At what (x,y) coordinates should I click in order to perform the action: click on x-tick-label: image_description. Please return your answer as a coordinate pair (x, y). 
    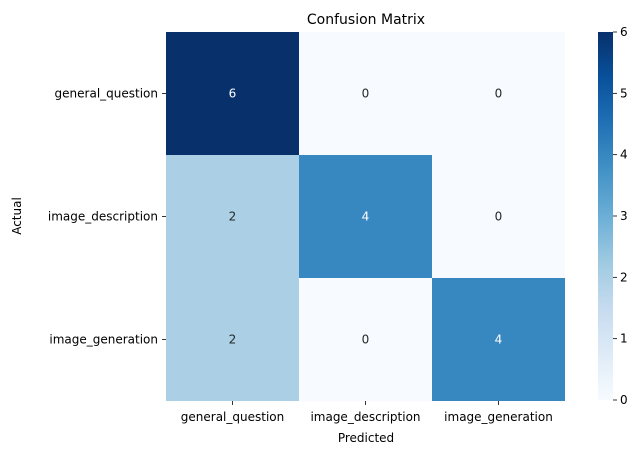
    Looking at the image, I should click on (365, 417).